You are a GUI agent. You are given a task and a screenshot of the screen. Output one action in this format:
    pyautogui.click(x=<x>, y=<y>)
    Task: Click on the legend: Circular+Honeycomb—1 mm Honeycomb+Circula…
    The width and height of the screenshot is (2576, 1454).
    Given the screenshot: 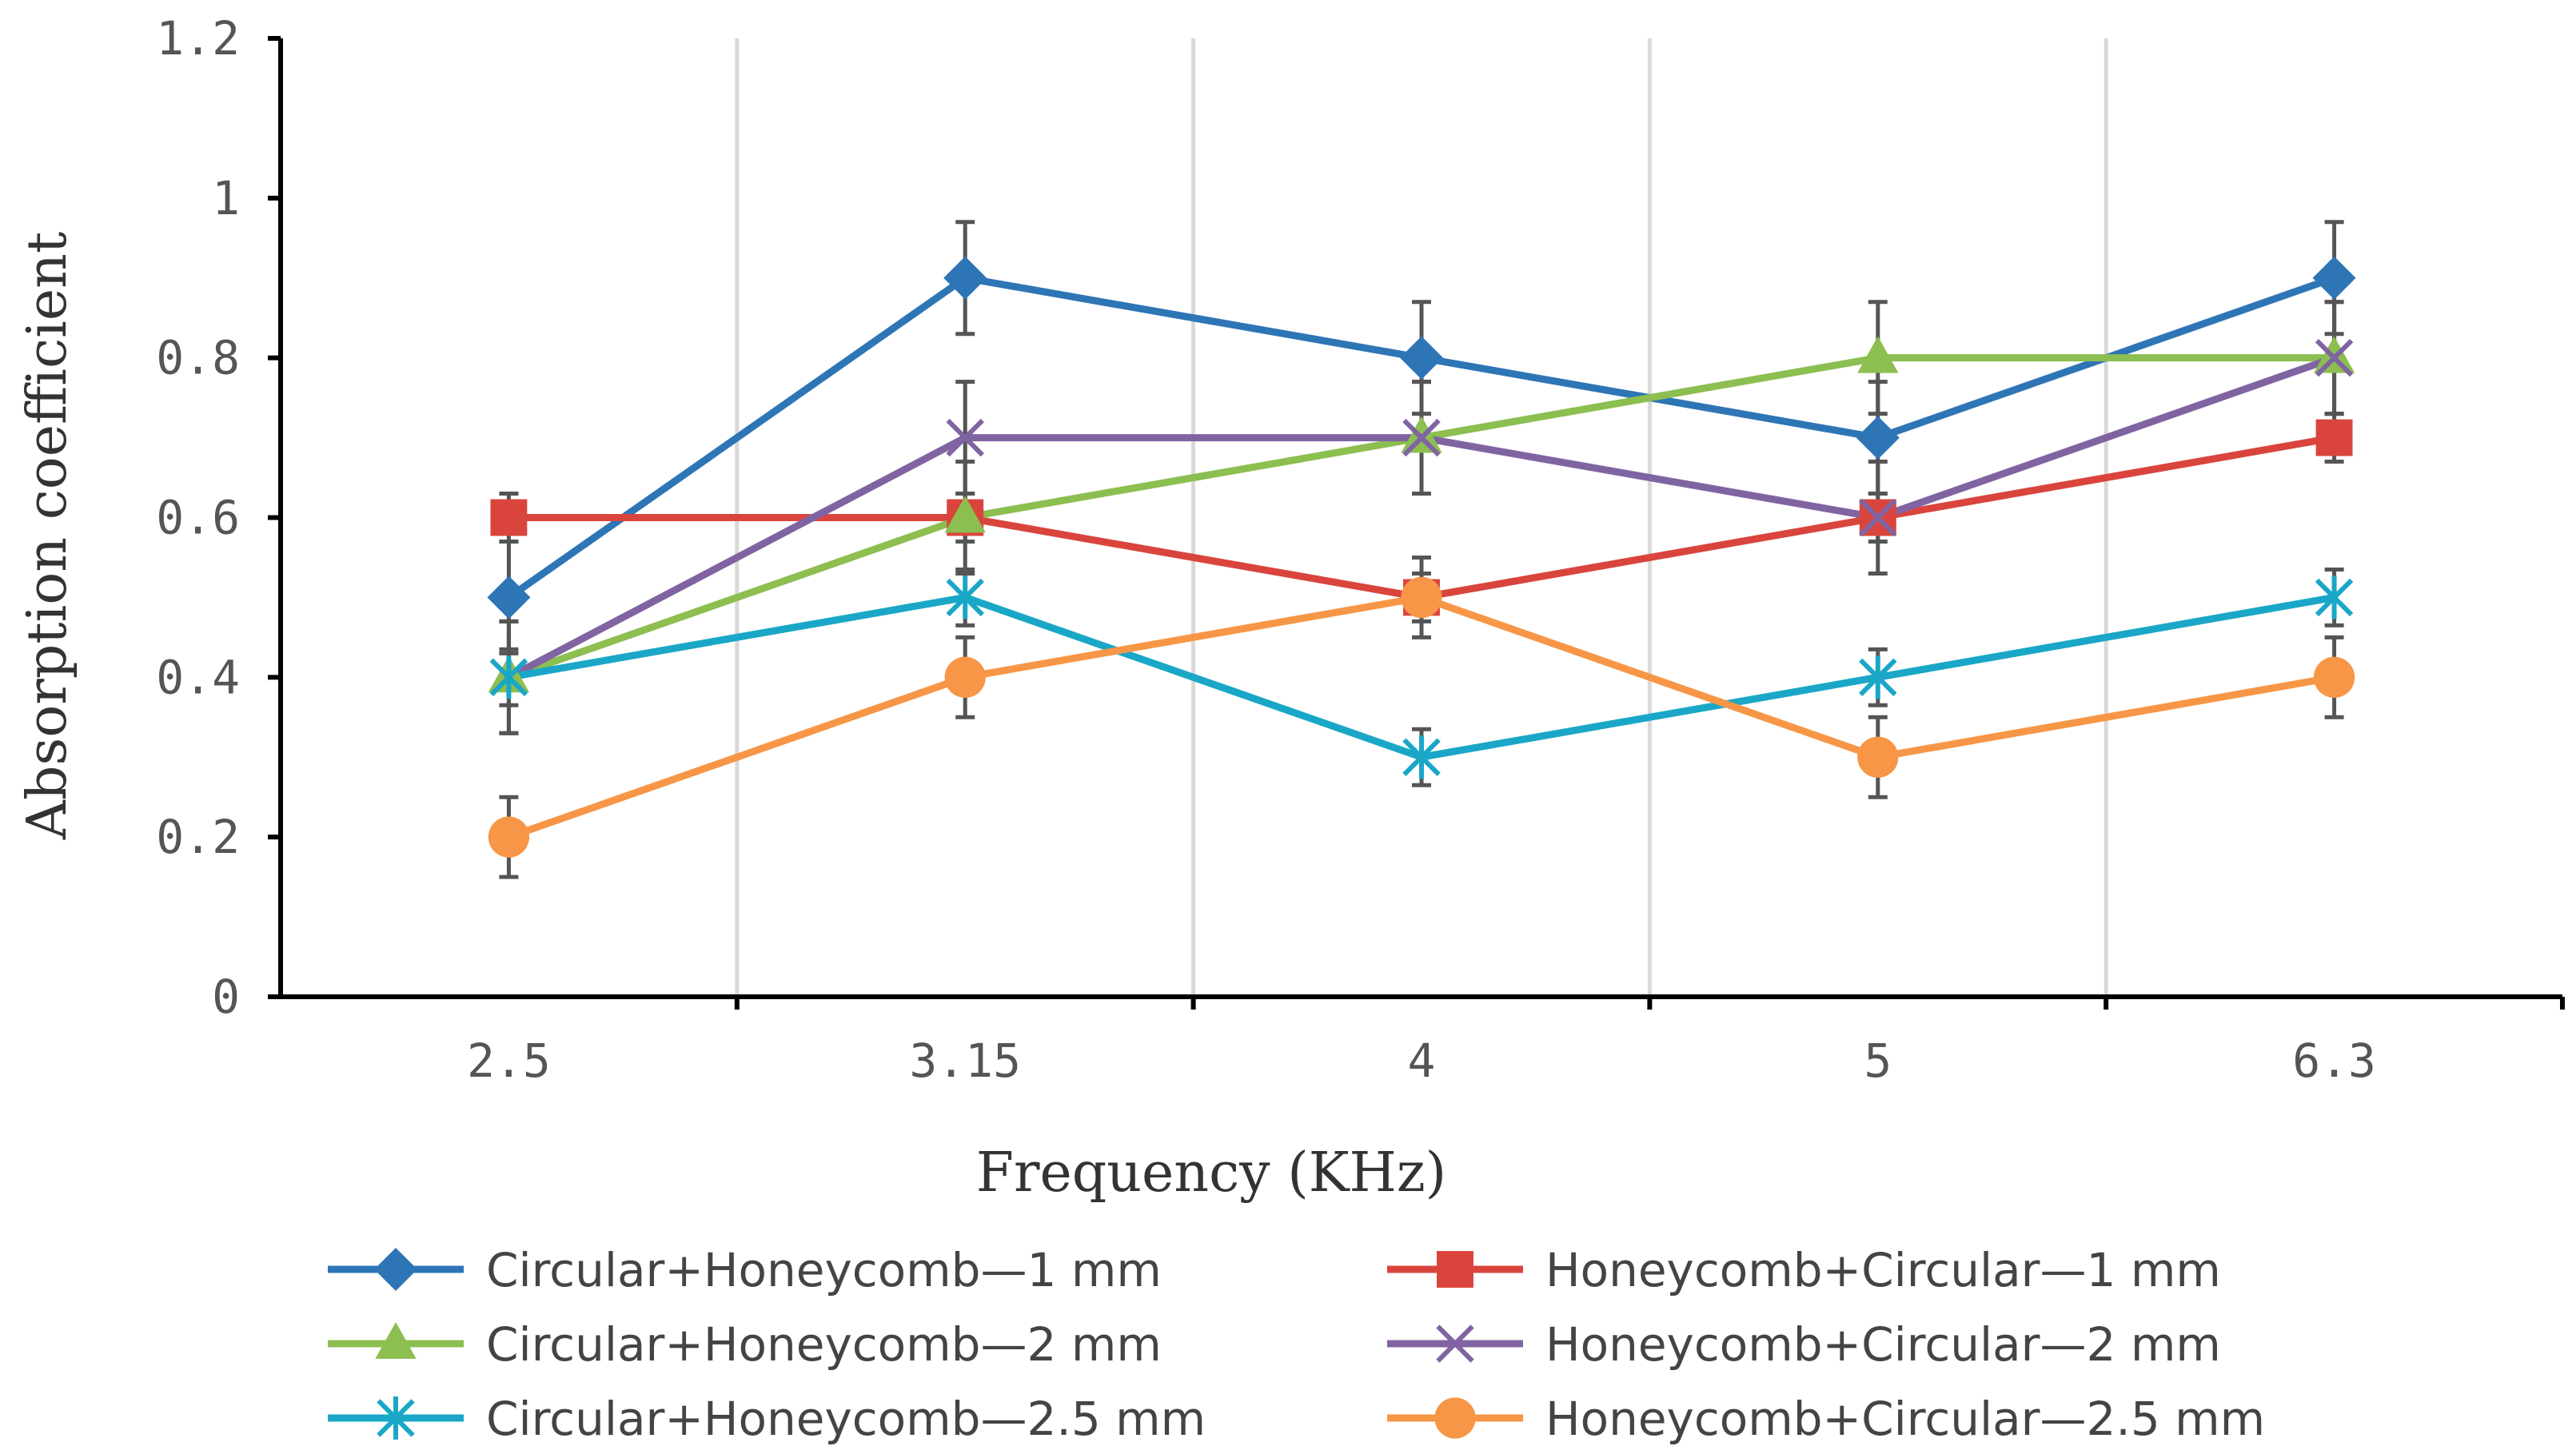 What is the action you would take?
    pyautogui.click(x=1296, y=1344)
    